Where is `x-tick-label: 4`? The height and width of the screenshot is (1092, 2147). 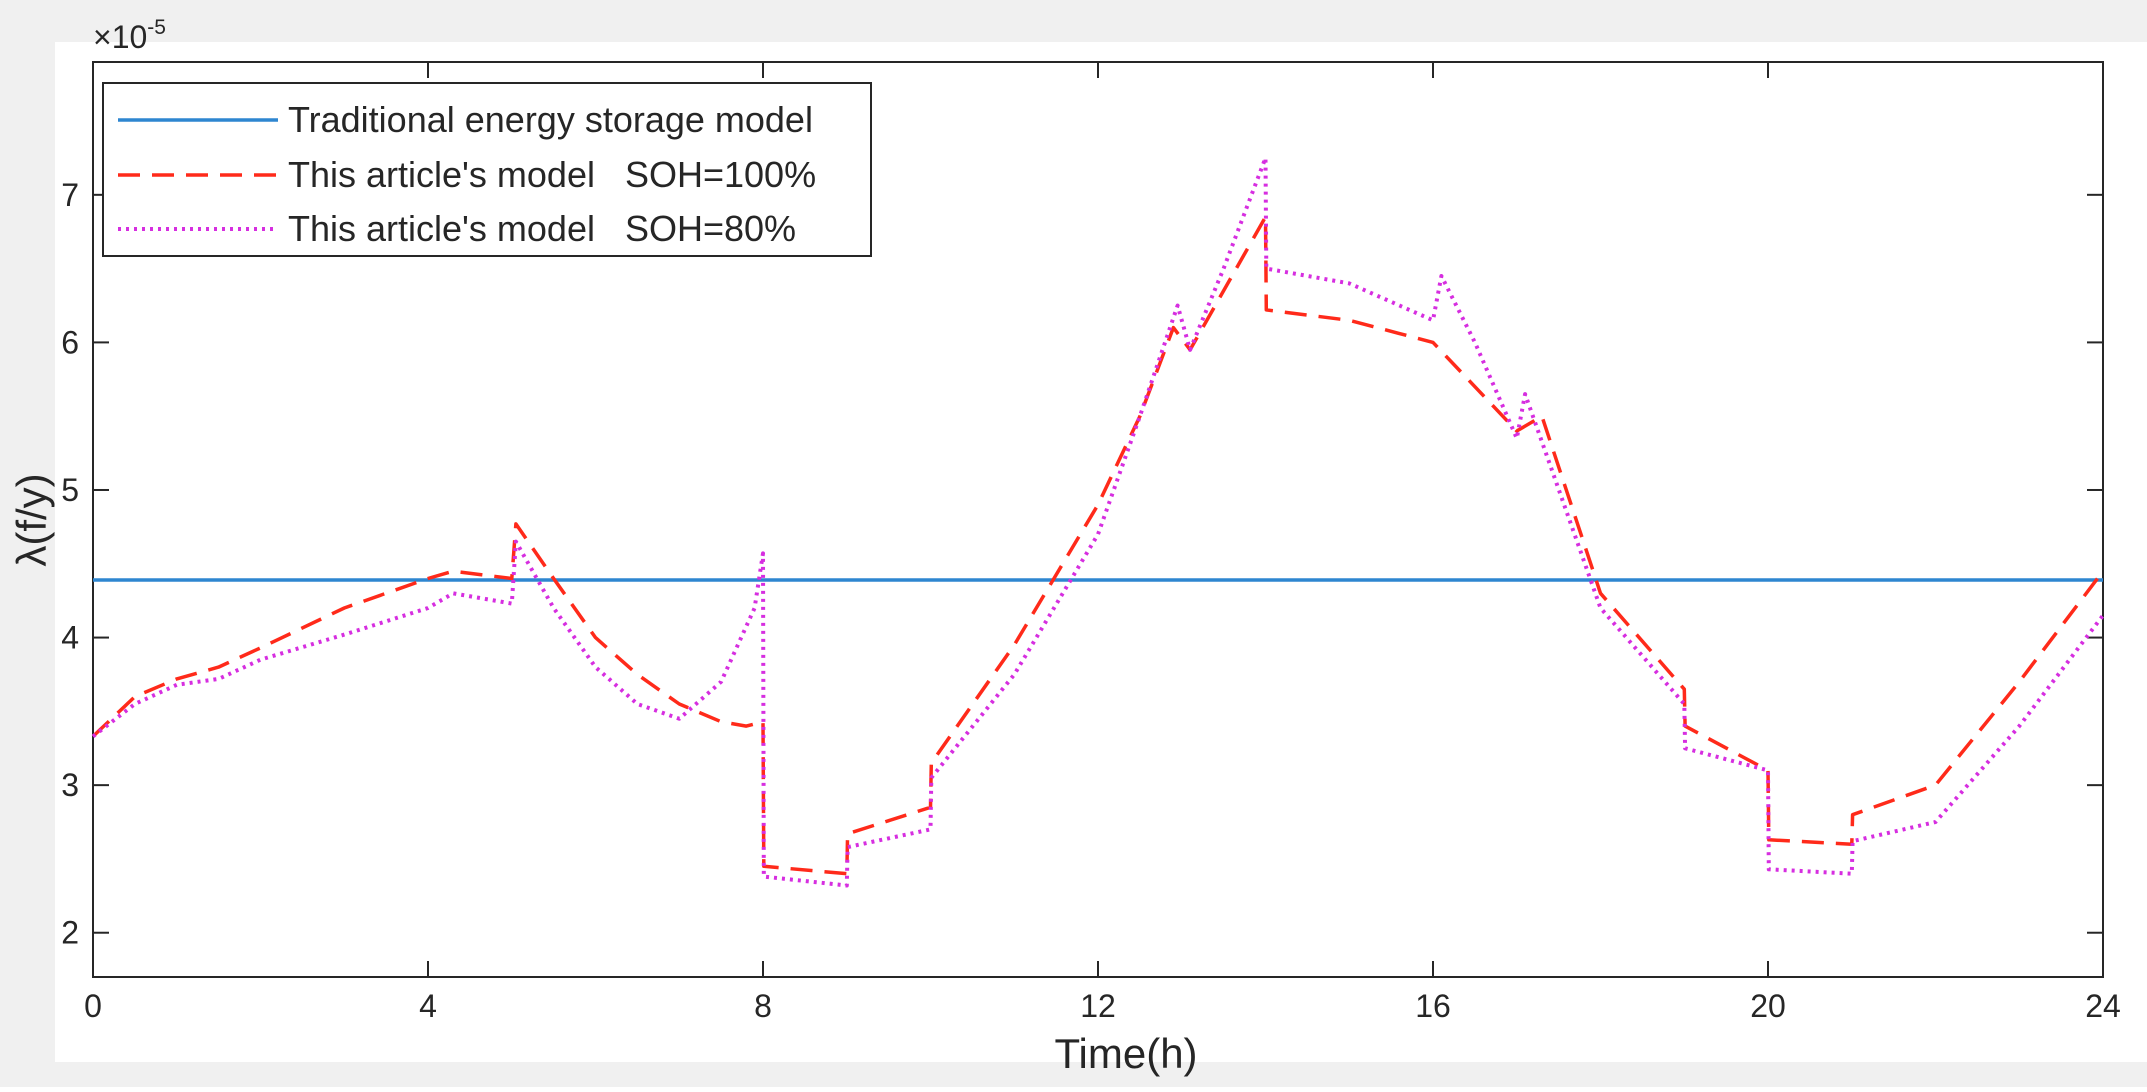
x-tick-label: 4 is located at coordinates (428, 1006).